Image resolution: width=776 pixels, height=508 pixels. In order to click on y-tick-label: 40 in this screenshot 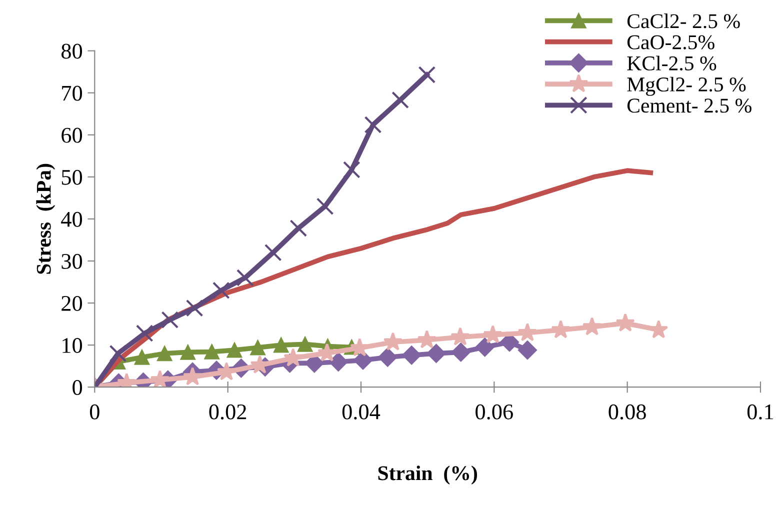, I will do `click(71, 219)`.